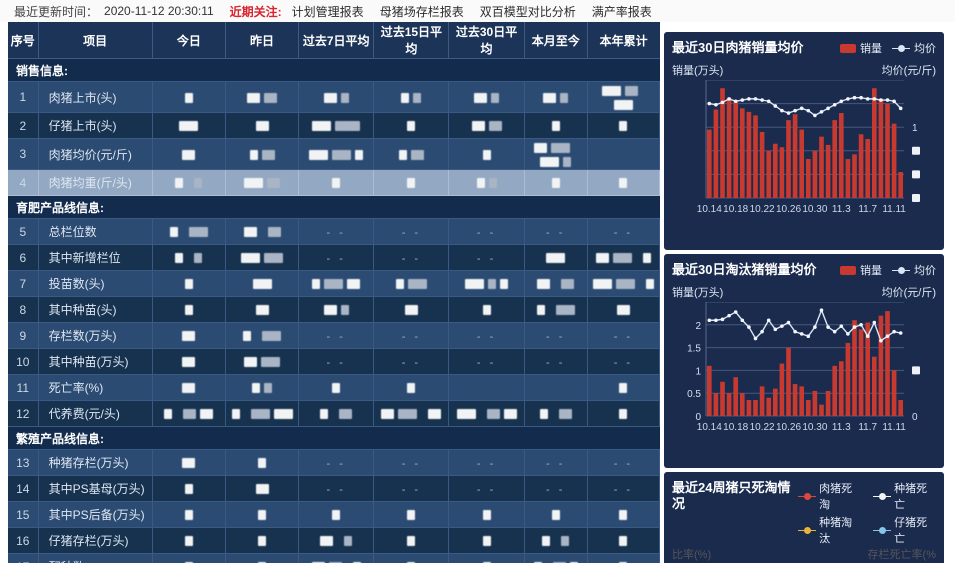 This screenshot has width=955, height=563. I want to click on legend-item-仔猪死亡: 仔猪死亡, so click(904, 530).